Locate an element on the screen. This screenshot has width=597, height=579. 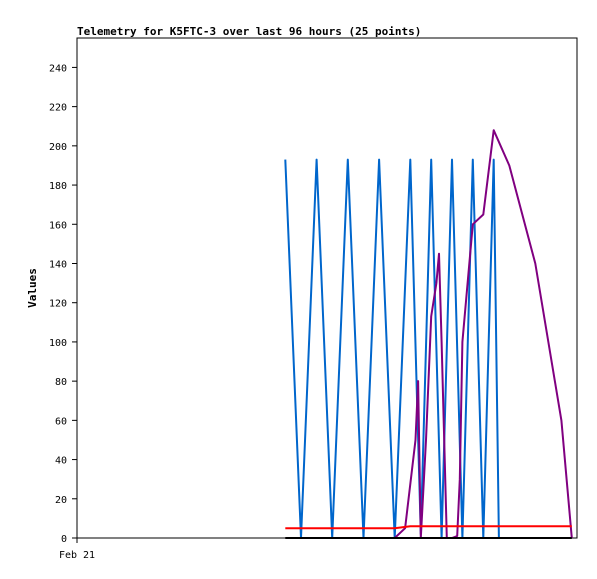
y-tick-label: 80 is located at coordinates (61, 382).